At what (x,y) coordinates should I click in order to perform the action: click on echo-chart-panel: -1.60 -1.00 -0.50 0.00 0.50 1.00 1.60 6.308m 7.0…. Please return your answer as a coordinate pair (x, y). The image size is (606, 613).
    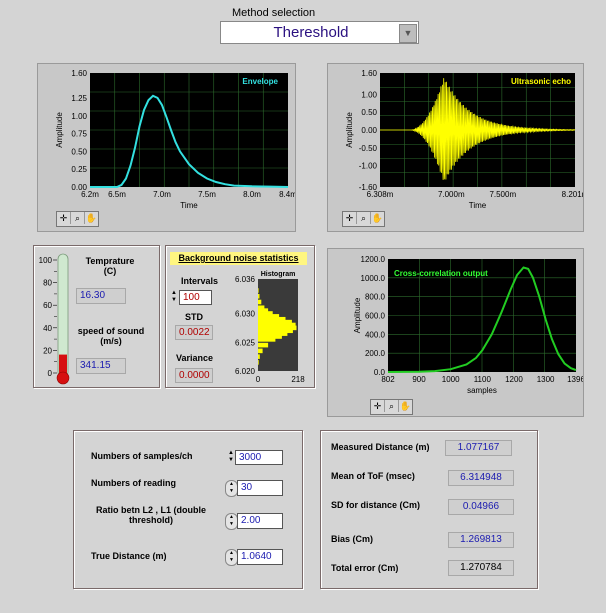
    Looking at the image, I should click on (458, 147).